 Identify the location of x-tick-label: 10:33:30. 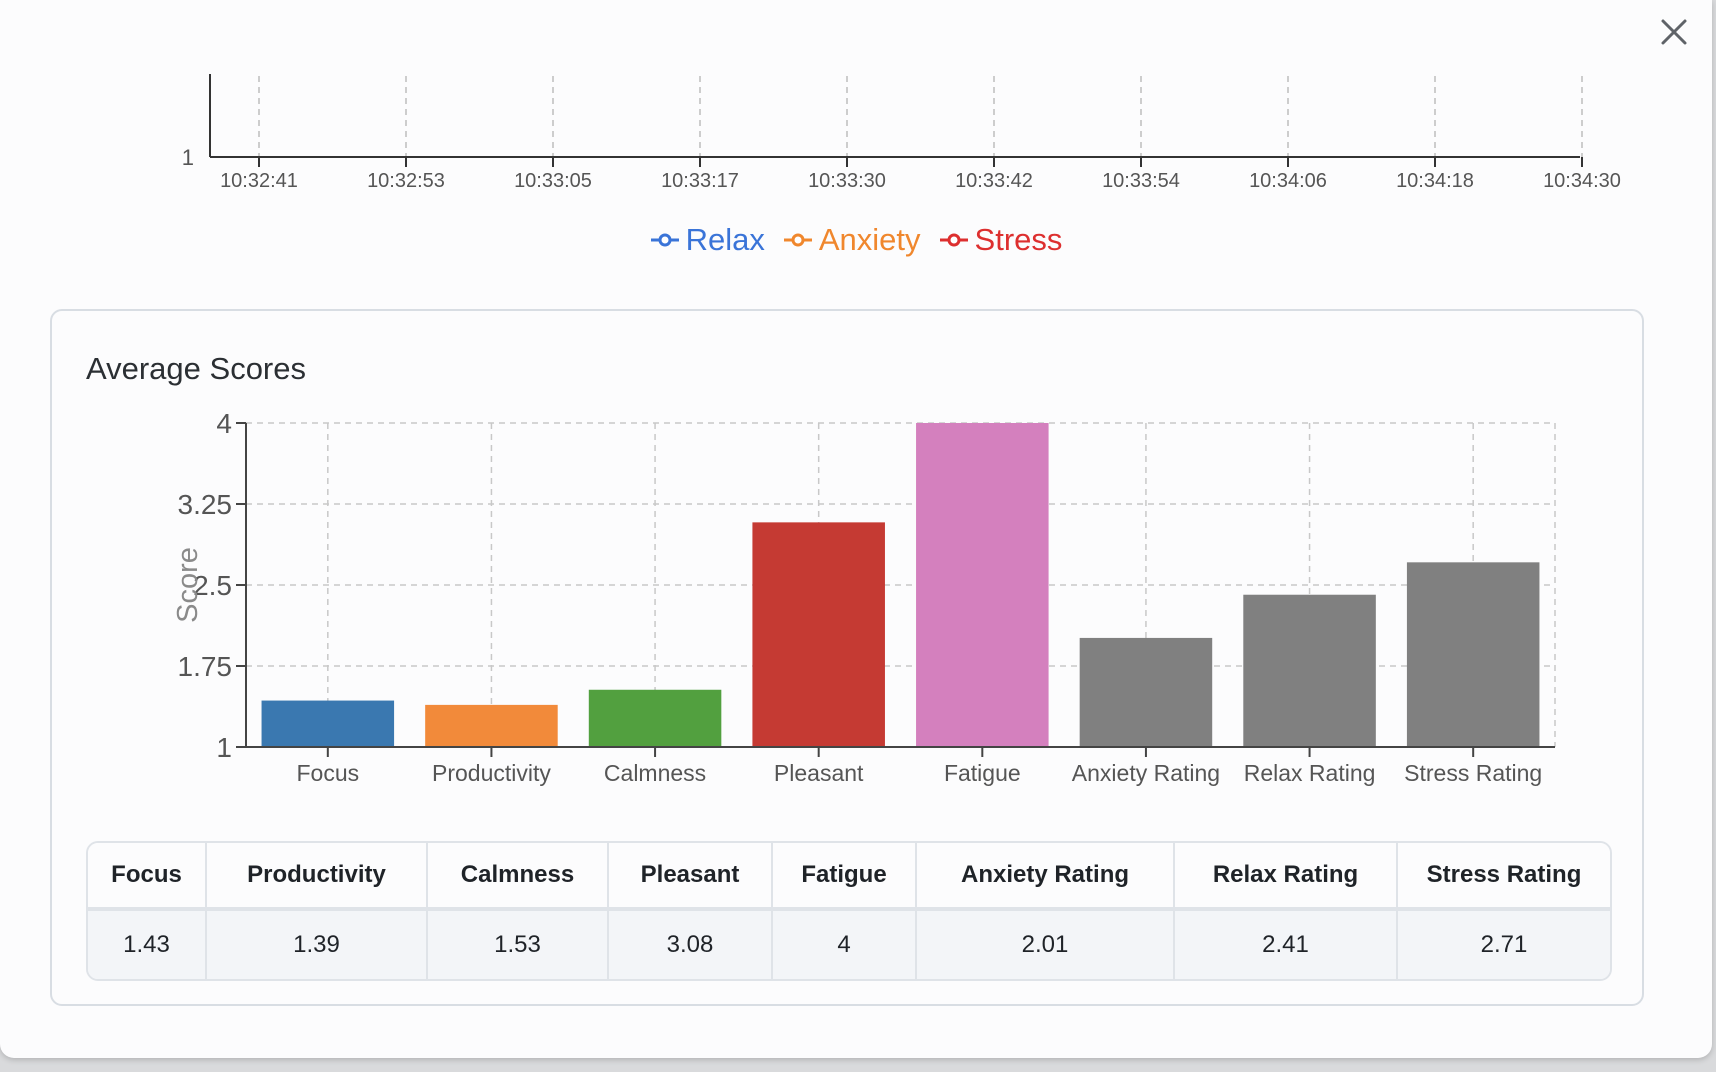
(847, 181).